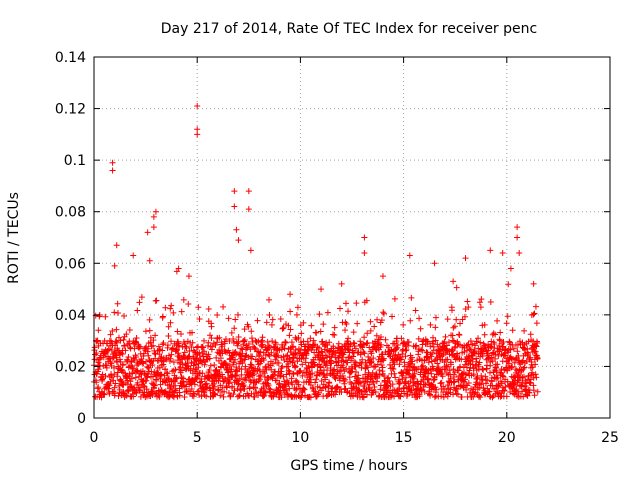 The image size is (640, 480). Describe the element at coordinates (610, 438) in the screenshot. I see `x-tick-label: 25` at that location.